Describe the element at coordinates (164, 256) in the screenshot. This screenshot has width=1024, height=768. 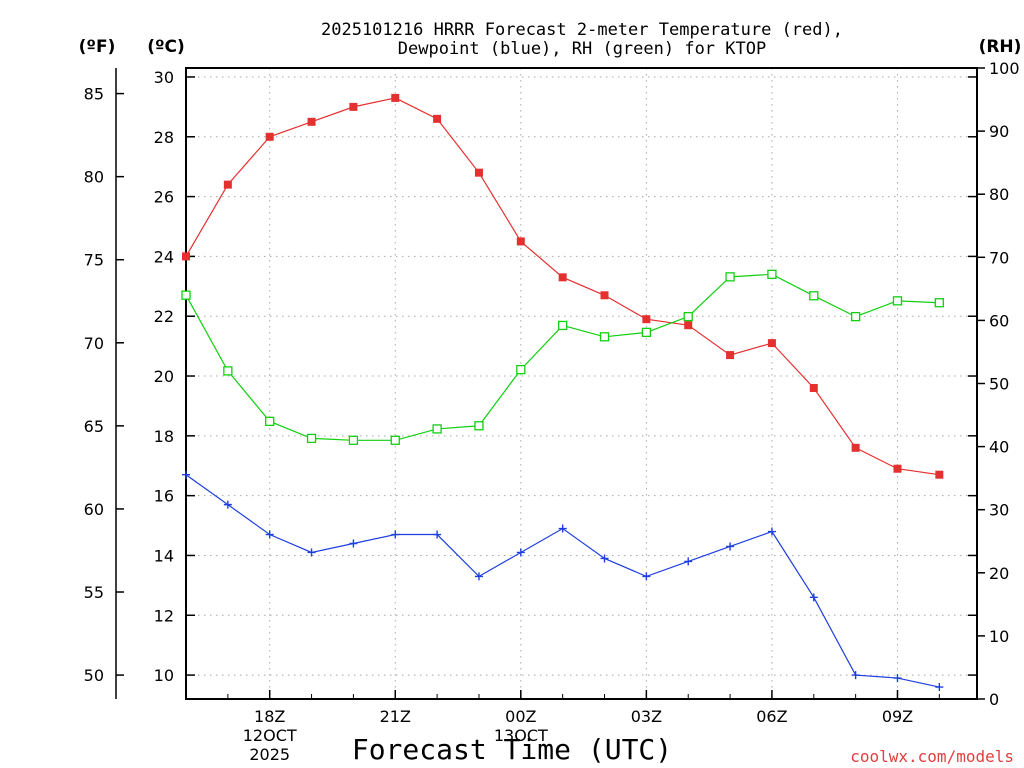
I see `c-tick-label: 24` at that location.